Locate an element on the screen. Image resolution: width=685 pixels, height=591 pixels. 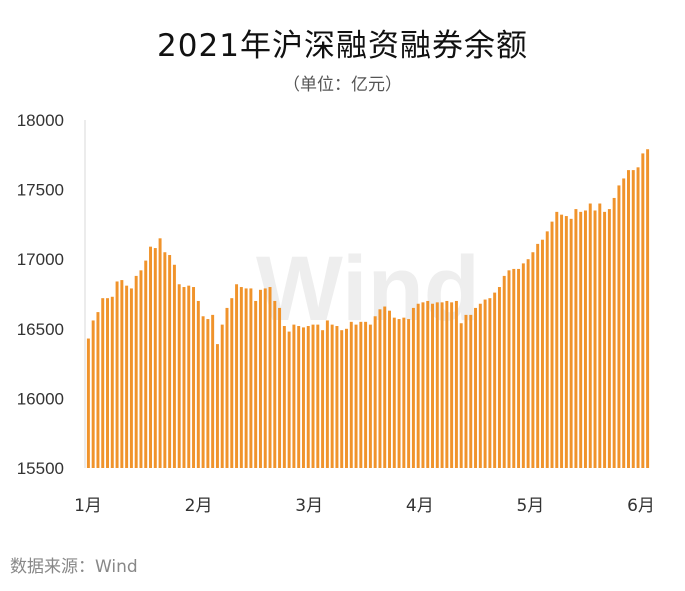
y-tick-label: 15500 is located at coordinates (40, 468).